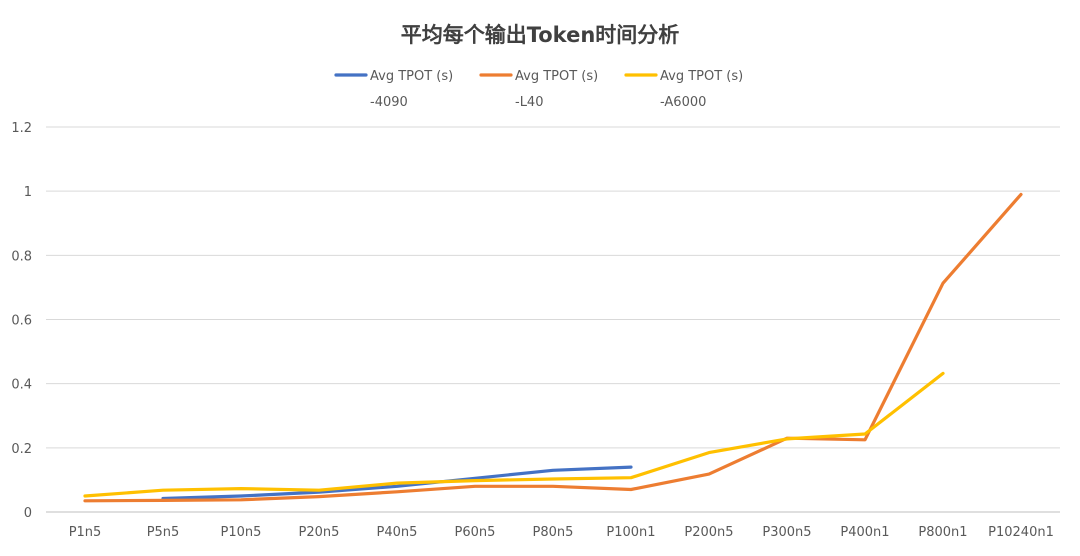 The height and width of the screenshot is (556, 1080). What do you see at coordinates (864, 532) in the screenshot?
I see `x-tick-label: P400n1` at bounding box center [864, 532].